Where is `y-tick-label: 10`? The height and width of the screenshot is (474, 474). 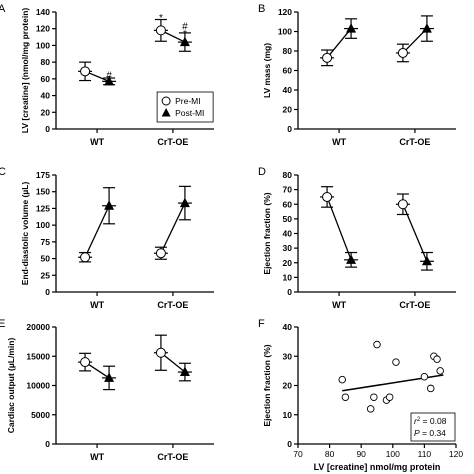
y-tick-label: 10 is located at coordinates (288, 277).